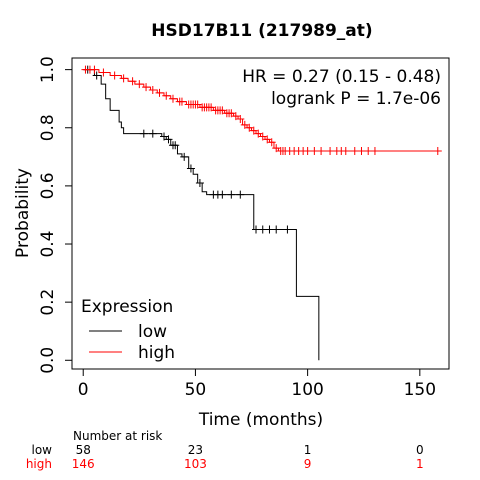  I want to click on x-tick-label: 0, so click(83, 390).